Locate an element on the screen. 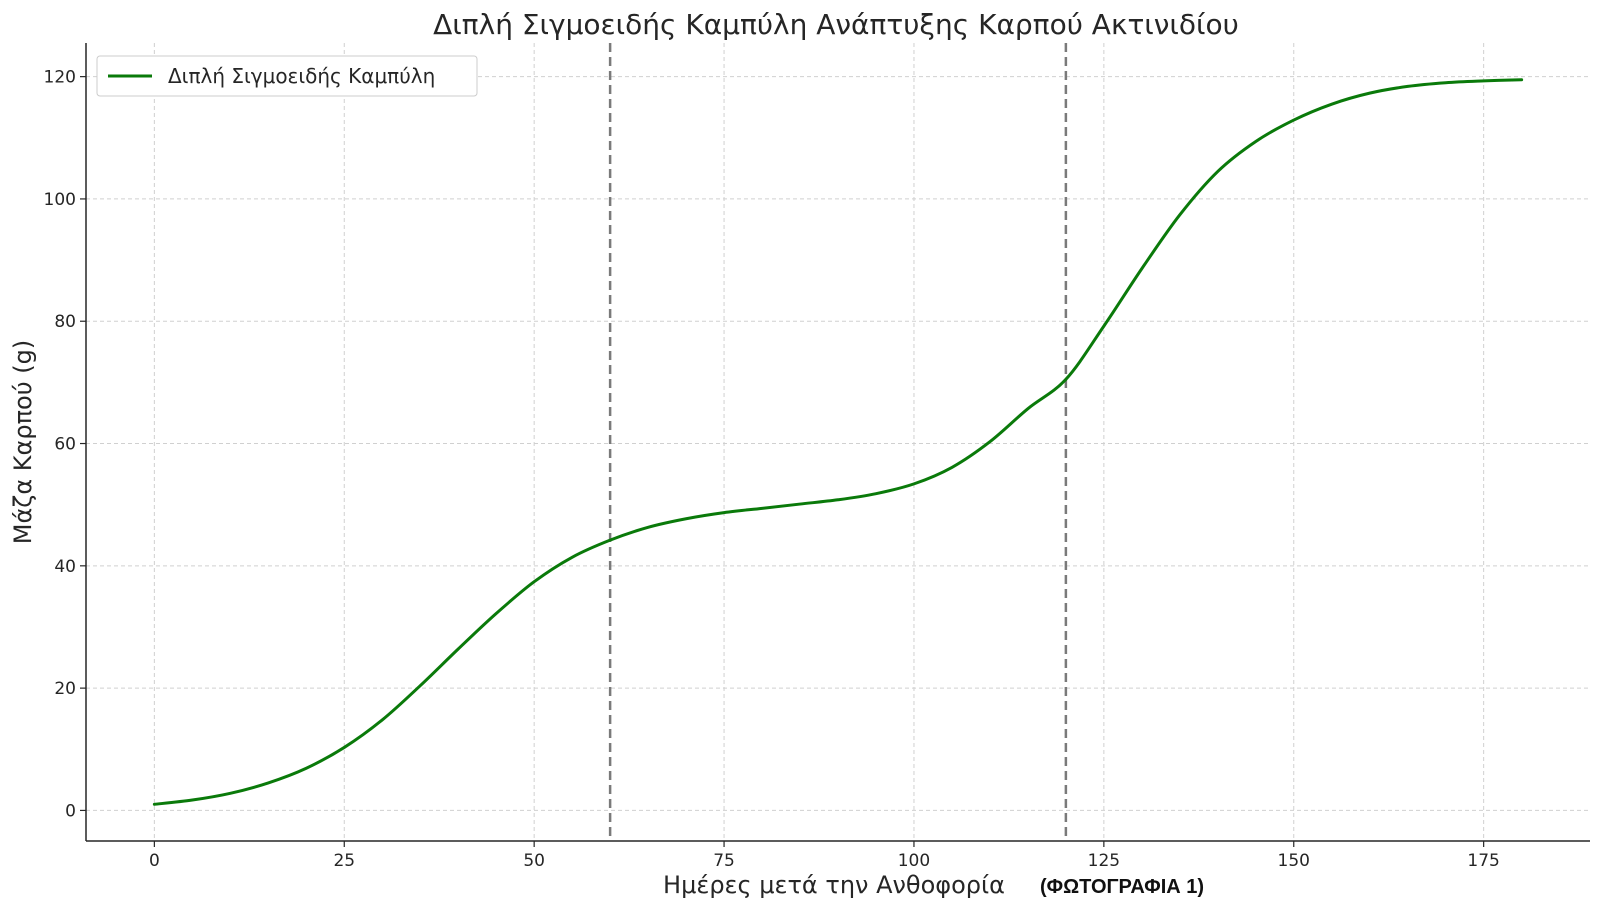  y-axis-ticks: 0 20 40 60 80 100 120 is located at coordinates (65, 444).